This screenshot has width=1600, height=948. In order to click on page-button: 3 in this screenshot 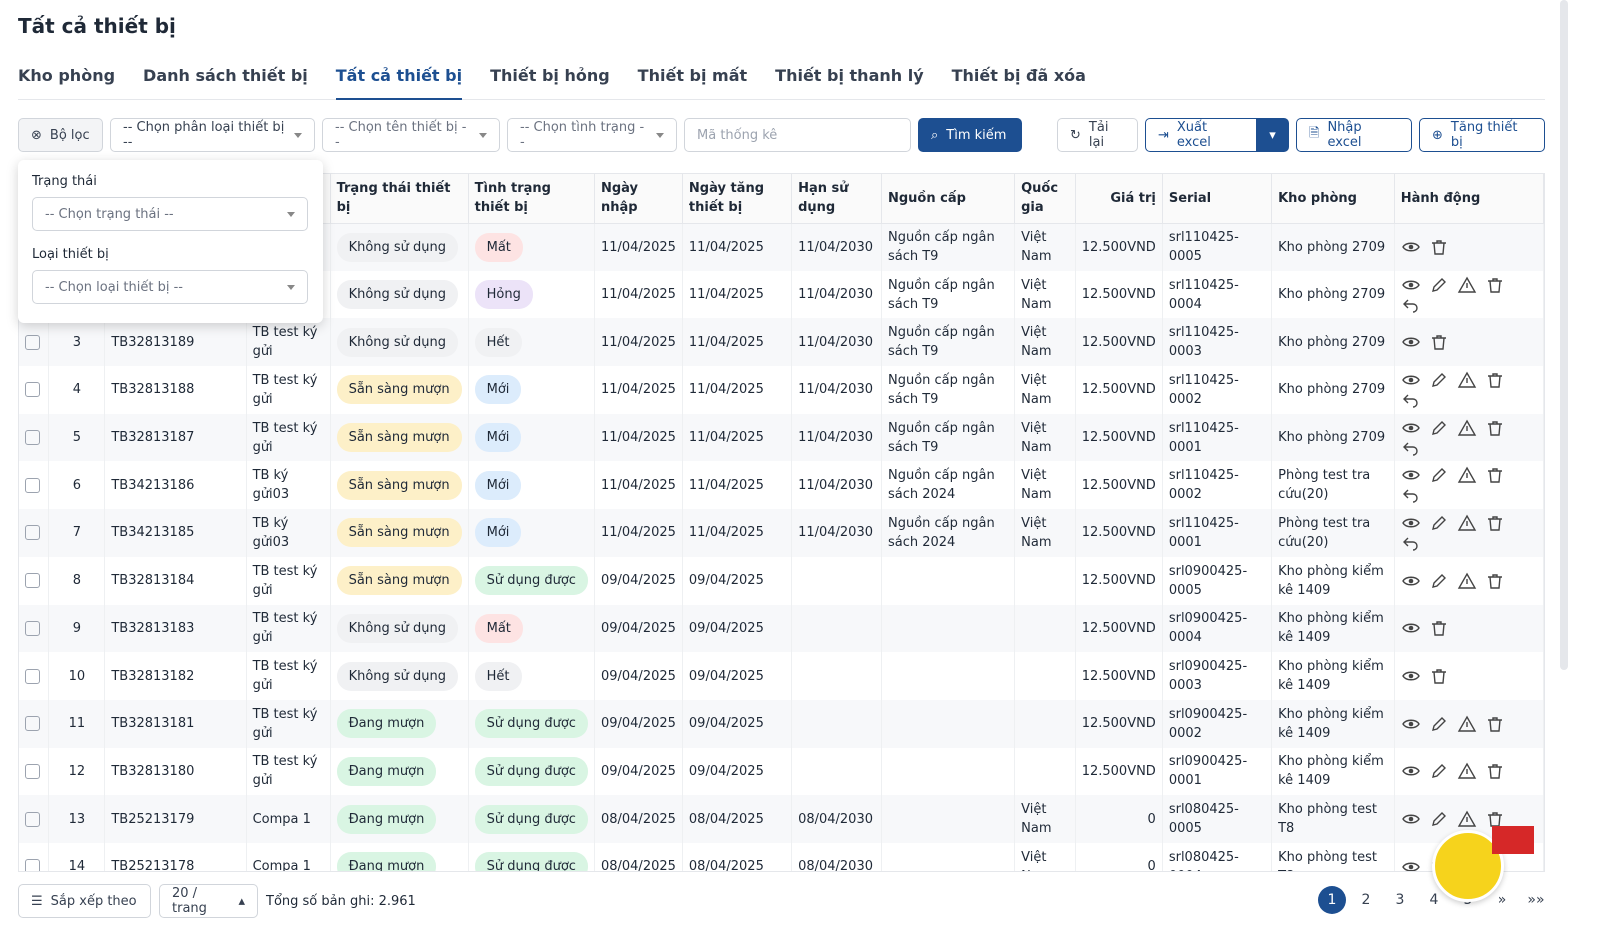, I will do `click(1400, 900)`.